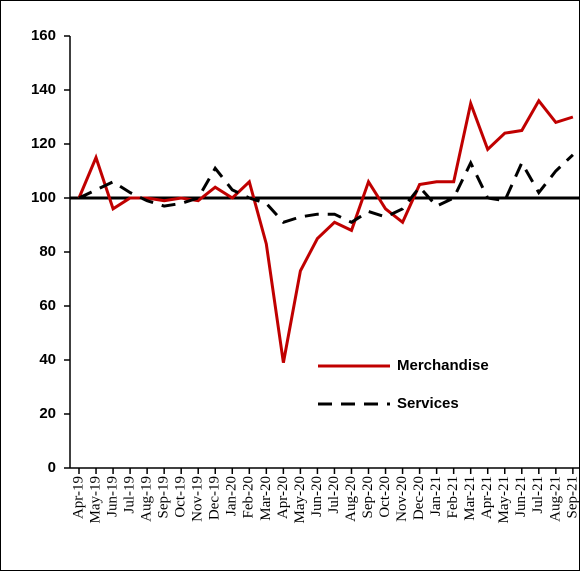  What do you see at coordinates (334, 495) in the screenshot?
I see `x-tick-label: Jul-20` at bounding box center [334, 495].